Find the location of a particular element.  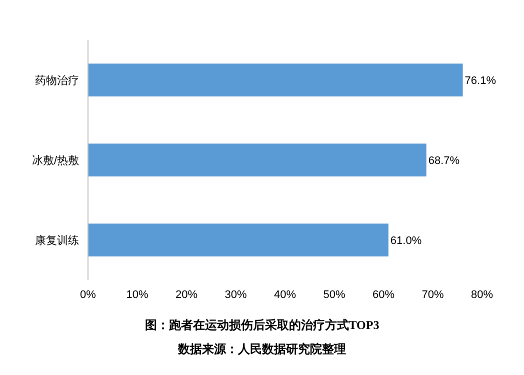

x-tick-label: 20% is located at coordinates (186, 295).